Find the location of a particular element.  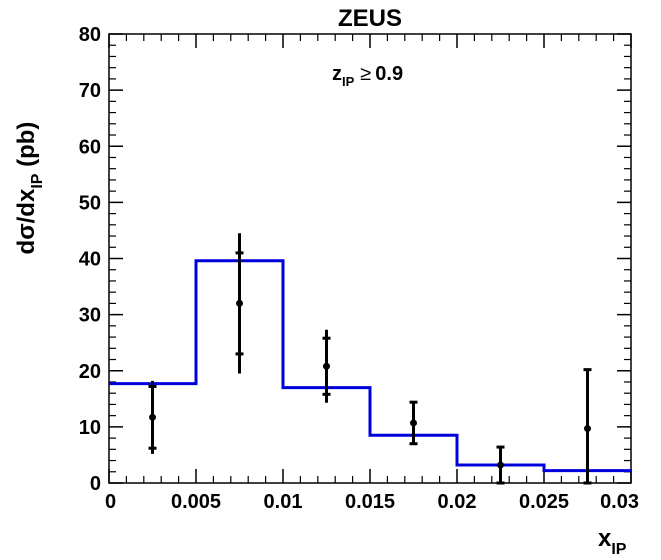

cut-annotation-operator: ≥ is located at coordinates (365, 74).